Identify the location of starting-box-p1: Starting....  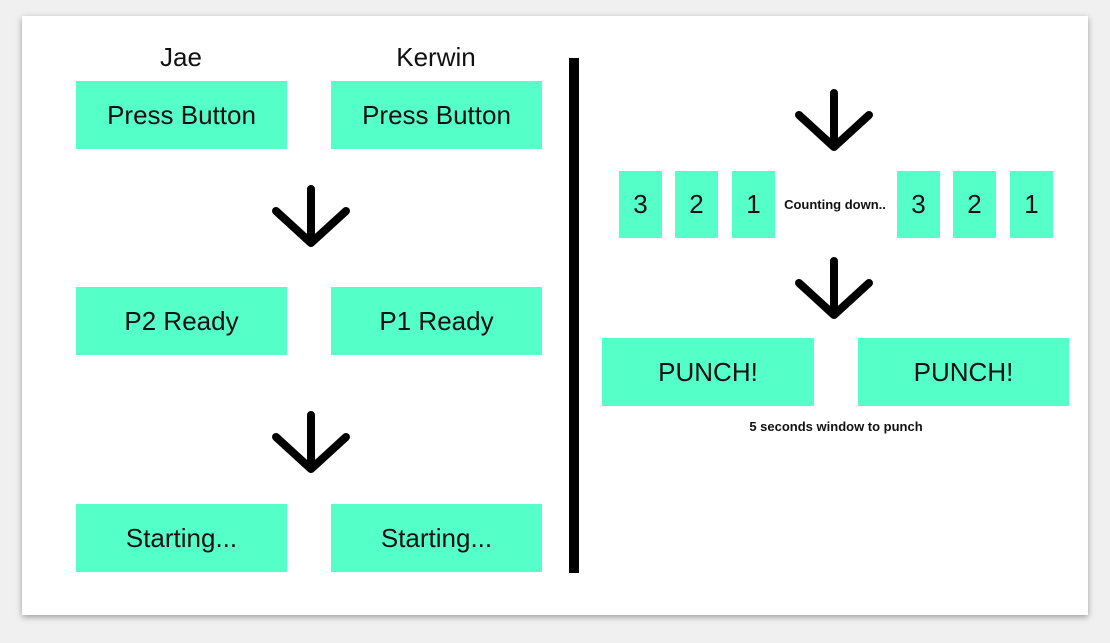
(181, 538).